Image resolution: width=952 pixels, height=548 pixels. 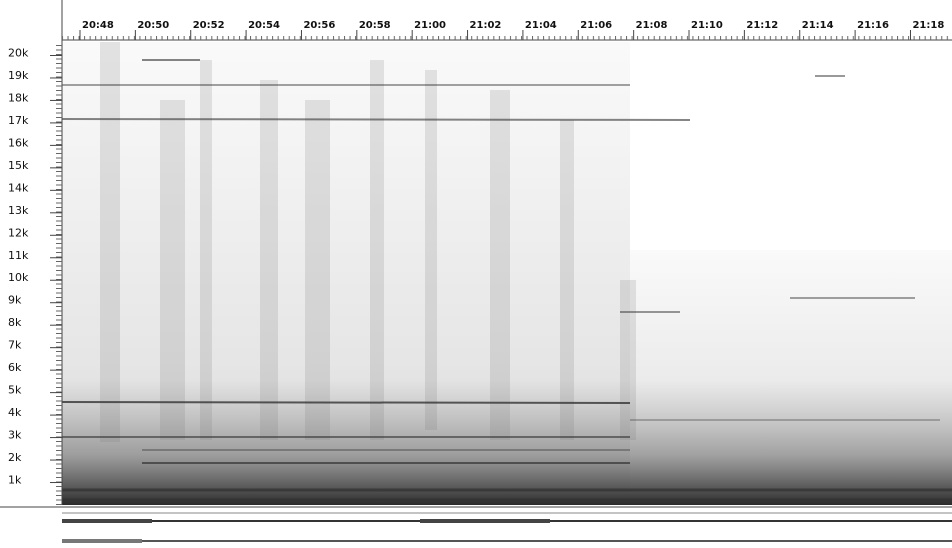 What do you see at coordinates (928, 25) in the screenshot?
I see `x-tick-label: 21:18` at bounding box center [928, 25].